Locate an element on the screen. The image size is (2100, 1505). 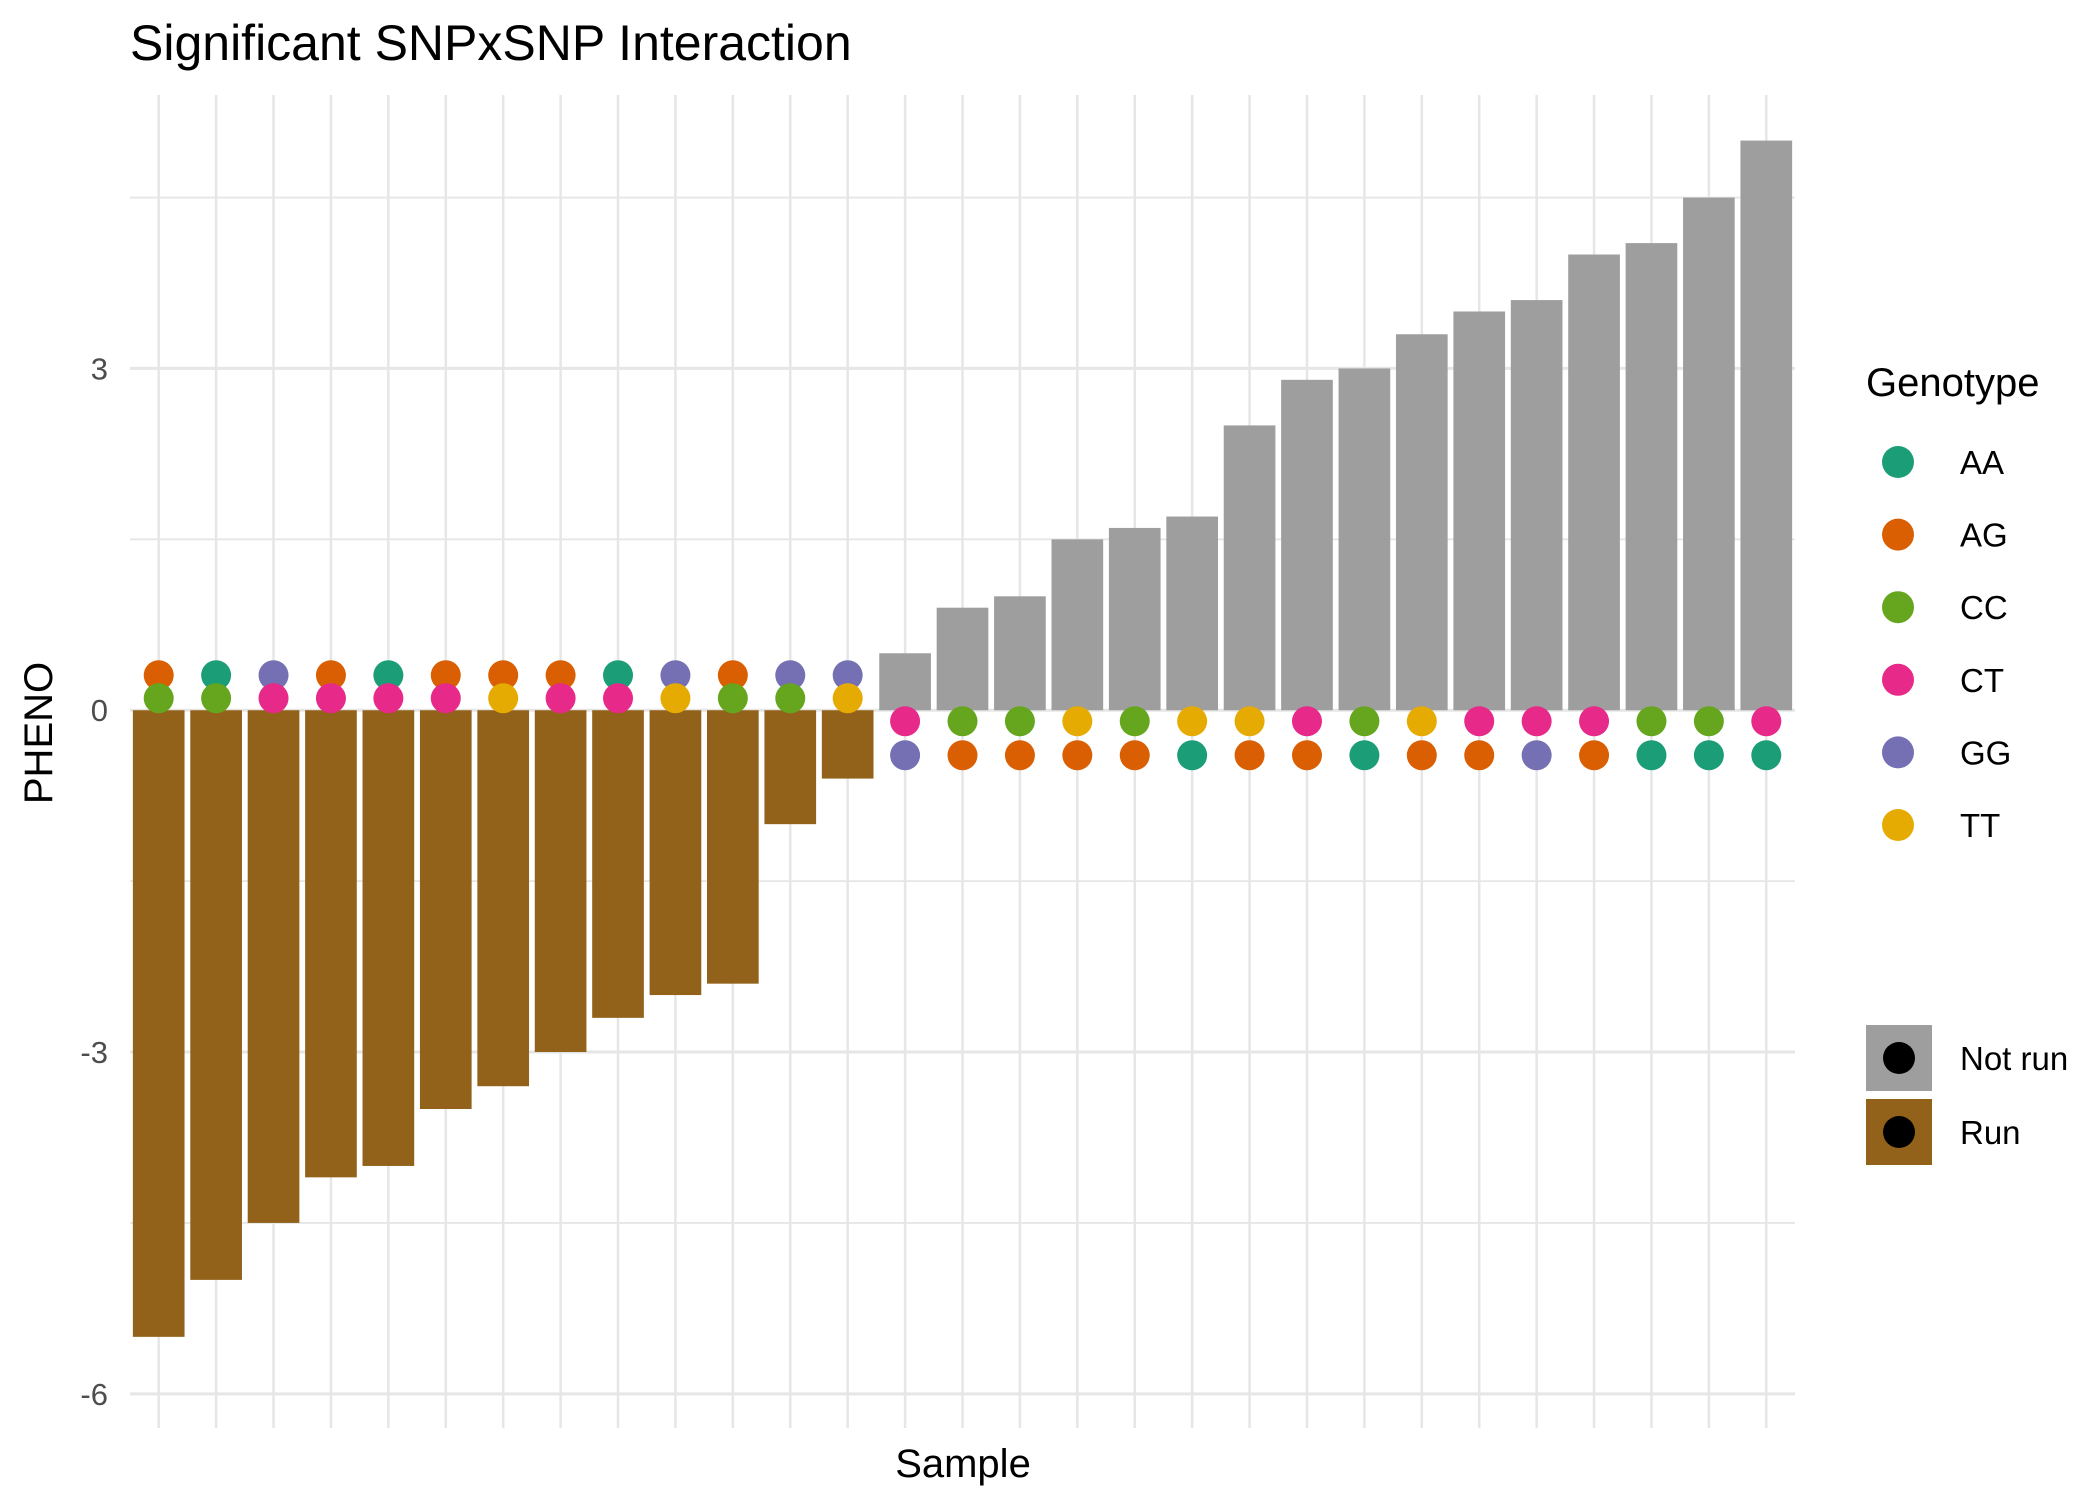
genotype-points is located at coordinates (962, 715).